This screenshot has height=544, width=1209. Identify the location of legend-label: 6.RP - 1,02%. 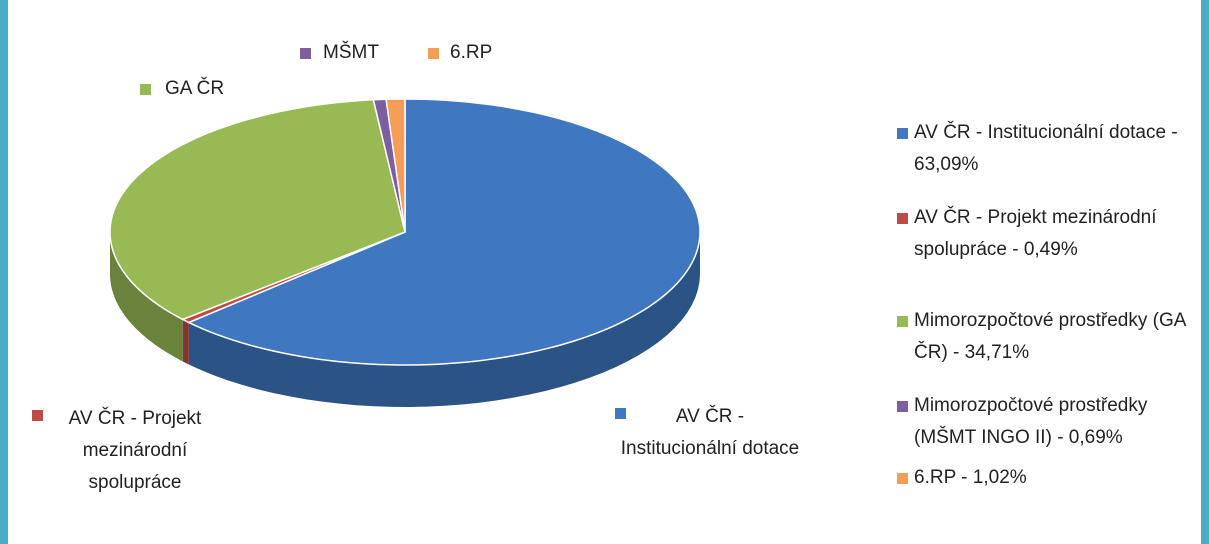
(970, 477).